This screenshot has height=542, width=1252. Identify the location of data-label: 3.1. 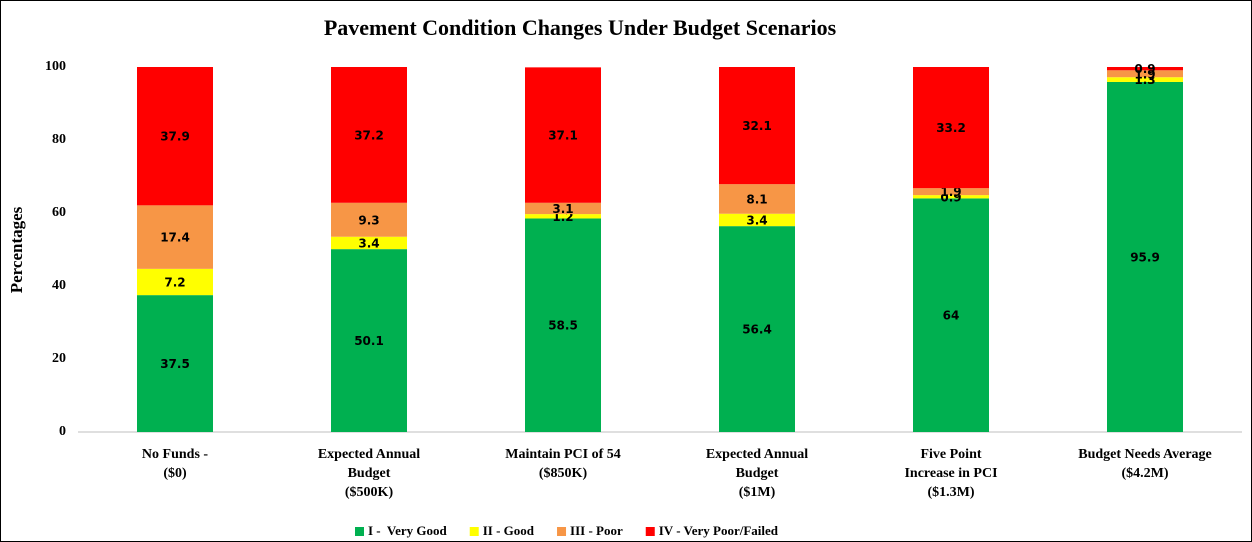
(562, 209).